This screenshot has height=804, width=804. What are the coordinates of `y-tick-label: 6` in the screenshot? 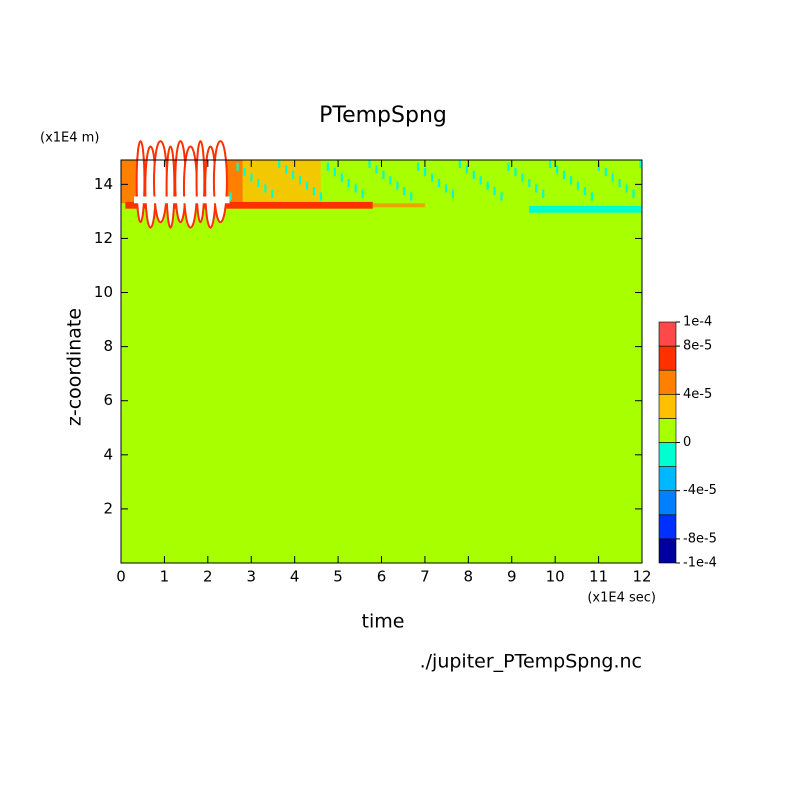 It's located at (108, 400).